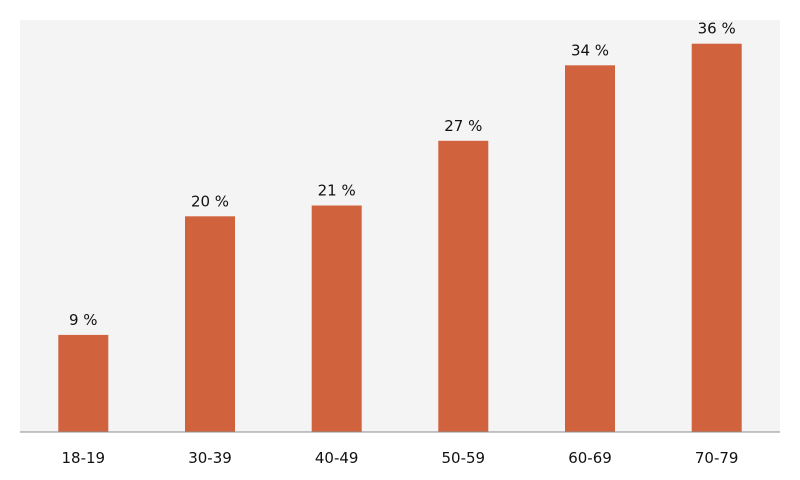  Describe the element at coordinates (717, 29) in the screenshot. I see `value-label-70-79: 36 %` at that location.